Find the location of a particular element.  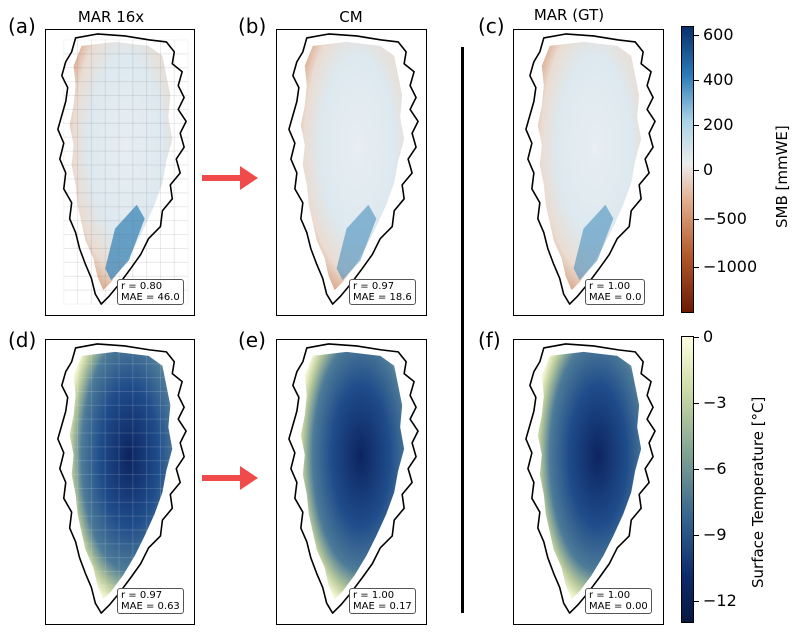

panel-a-map is located at coordinates (120, 172).